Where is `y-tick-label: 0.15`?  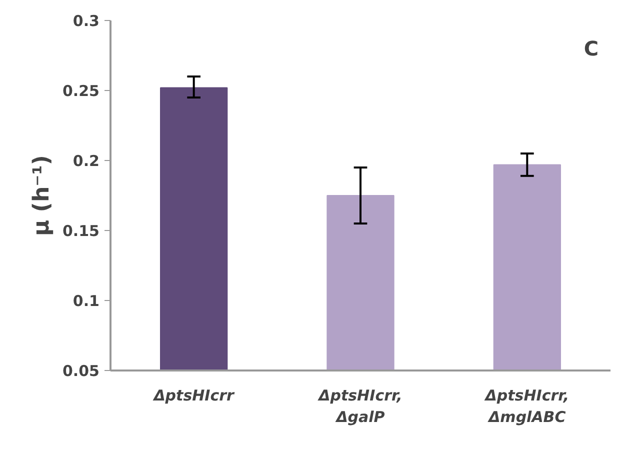
y-tick-label: 0.15 is located at coordinates (81, 231).